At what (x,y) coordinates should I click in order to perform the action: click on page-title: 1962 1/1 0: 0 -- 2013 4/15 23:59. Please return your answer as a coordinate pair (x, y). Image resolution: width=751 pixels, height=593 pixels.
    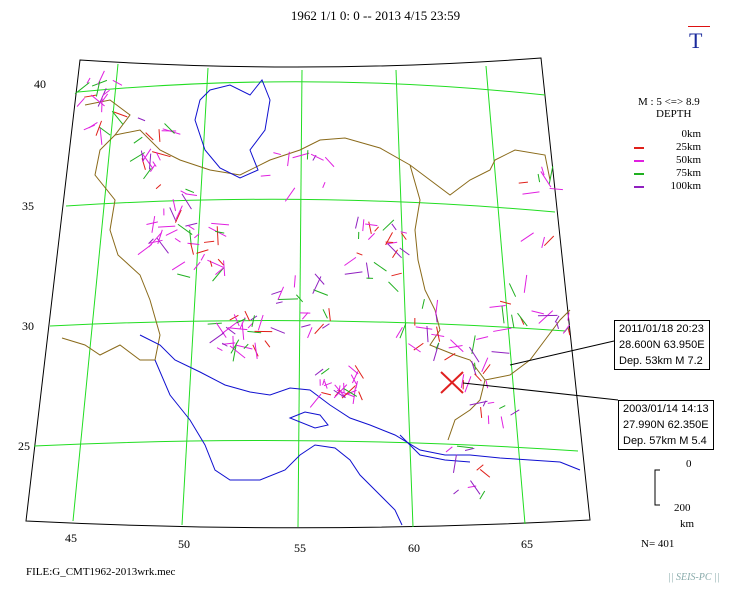
    Looking at the image, I should click on (375, 15).